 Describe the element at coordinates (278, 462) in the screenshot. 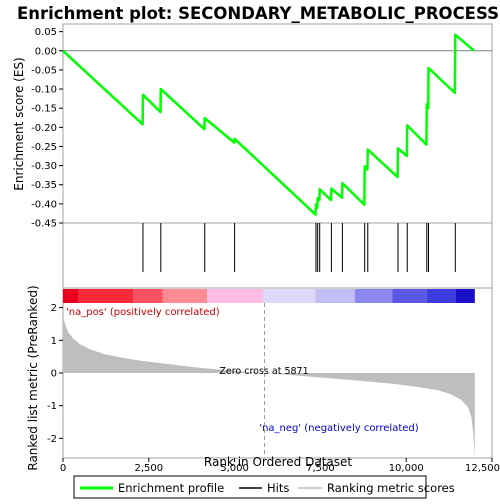

I see `x-axis-title: Rank in Ordered Dataset` at that location.